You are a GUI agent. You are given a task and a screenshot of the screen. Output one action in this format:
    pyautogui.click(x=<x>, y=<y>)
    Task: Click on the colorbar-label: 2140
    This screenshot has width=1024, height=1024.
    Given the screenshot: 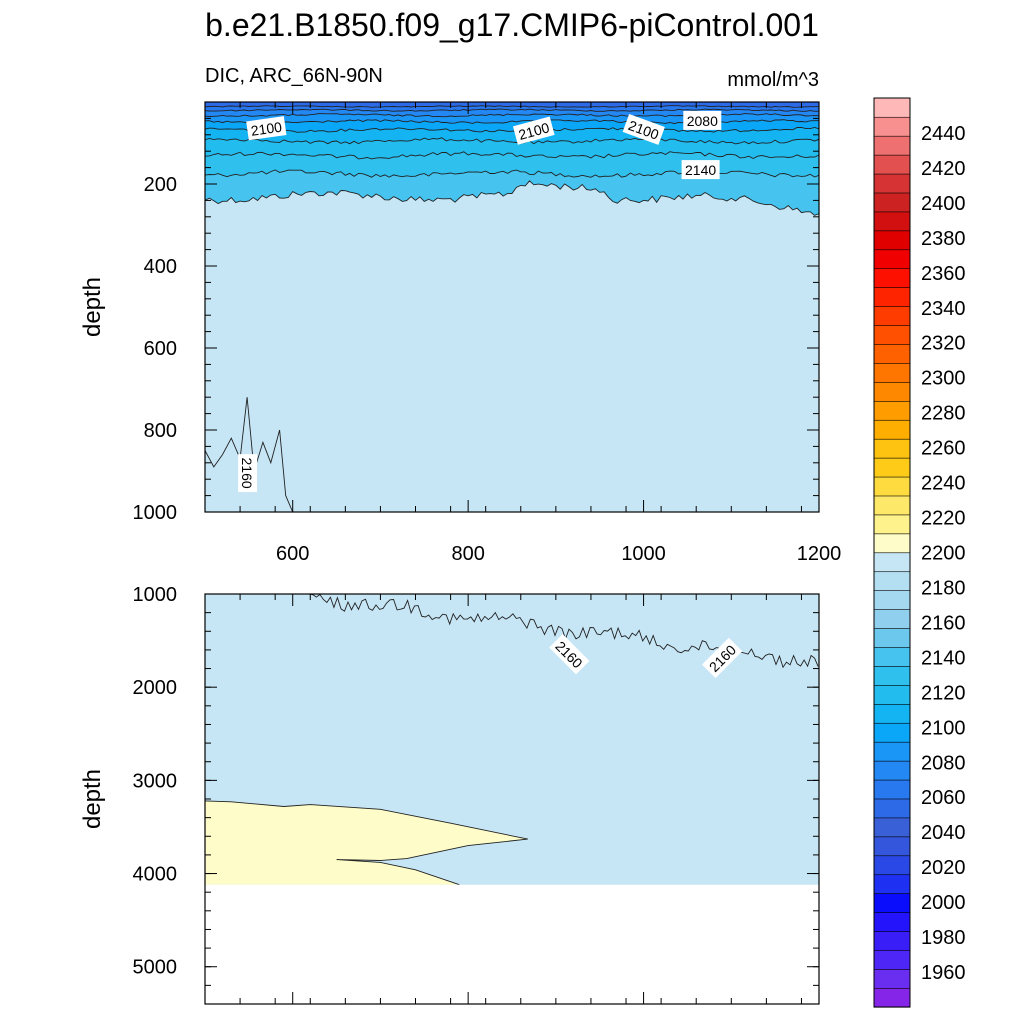 What is the action you would take?
    pyautogui.click(x=943, y=658)
    